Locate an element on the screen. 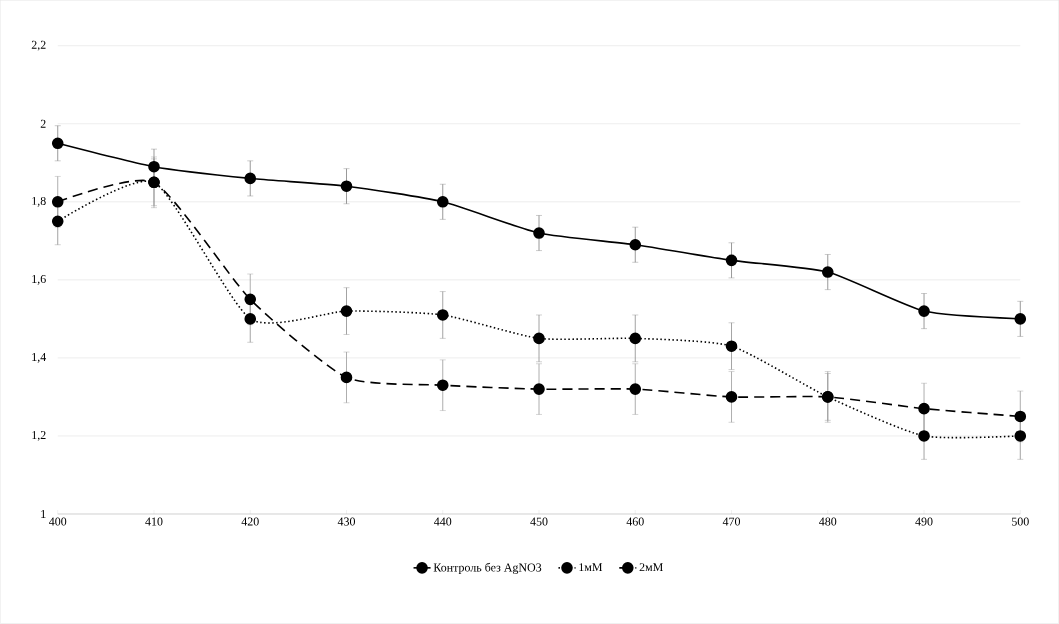  y-tick-label: 2 is located at coordinates (43, 123).